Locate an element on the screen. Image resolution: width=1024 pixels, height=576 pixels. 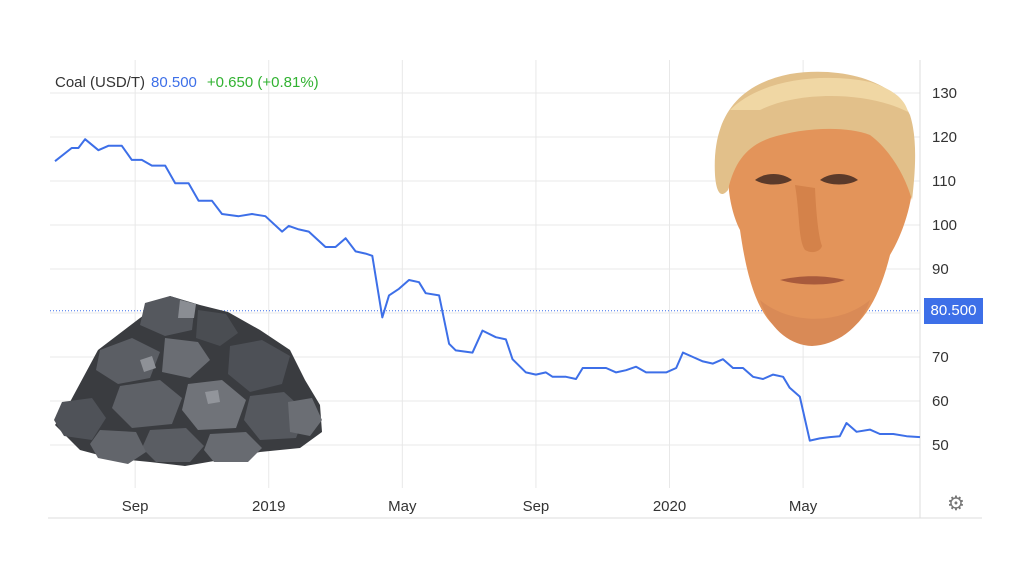
current-price: 80.500 is located at coordinates (174, 82).